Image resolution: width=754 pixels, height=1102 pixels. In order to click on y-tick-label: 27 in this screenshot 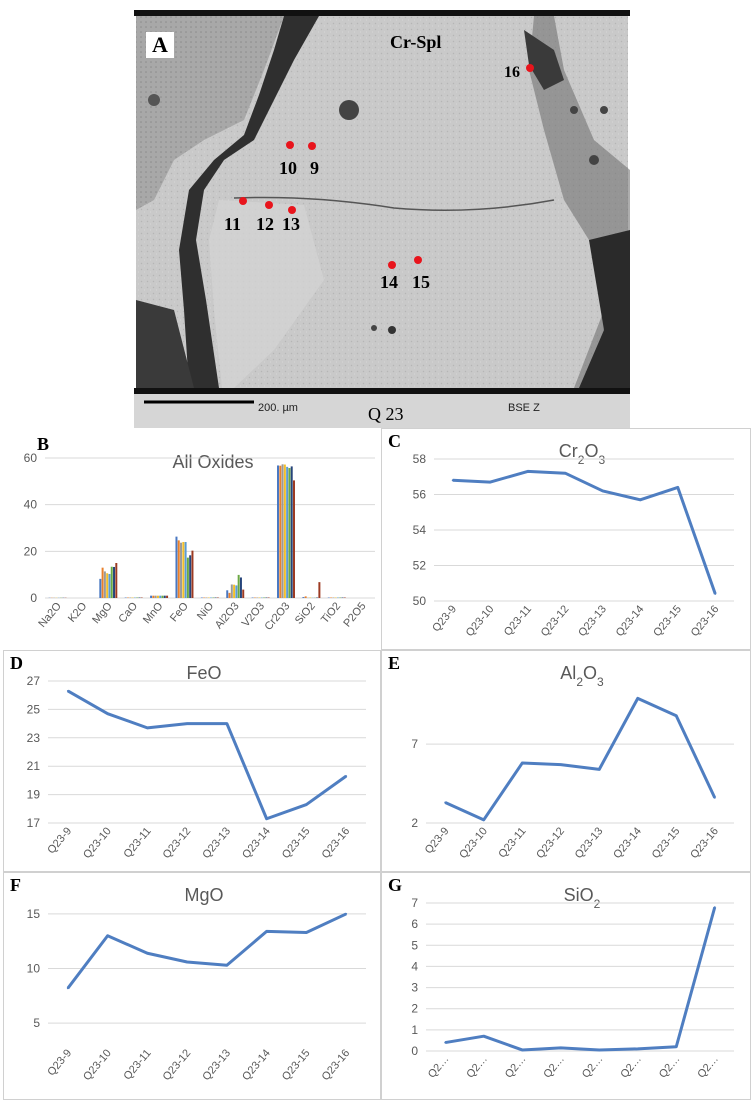, I will do `click(34, 681)`.